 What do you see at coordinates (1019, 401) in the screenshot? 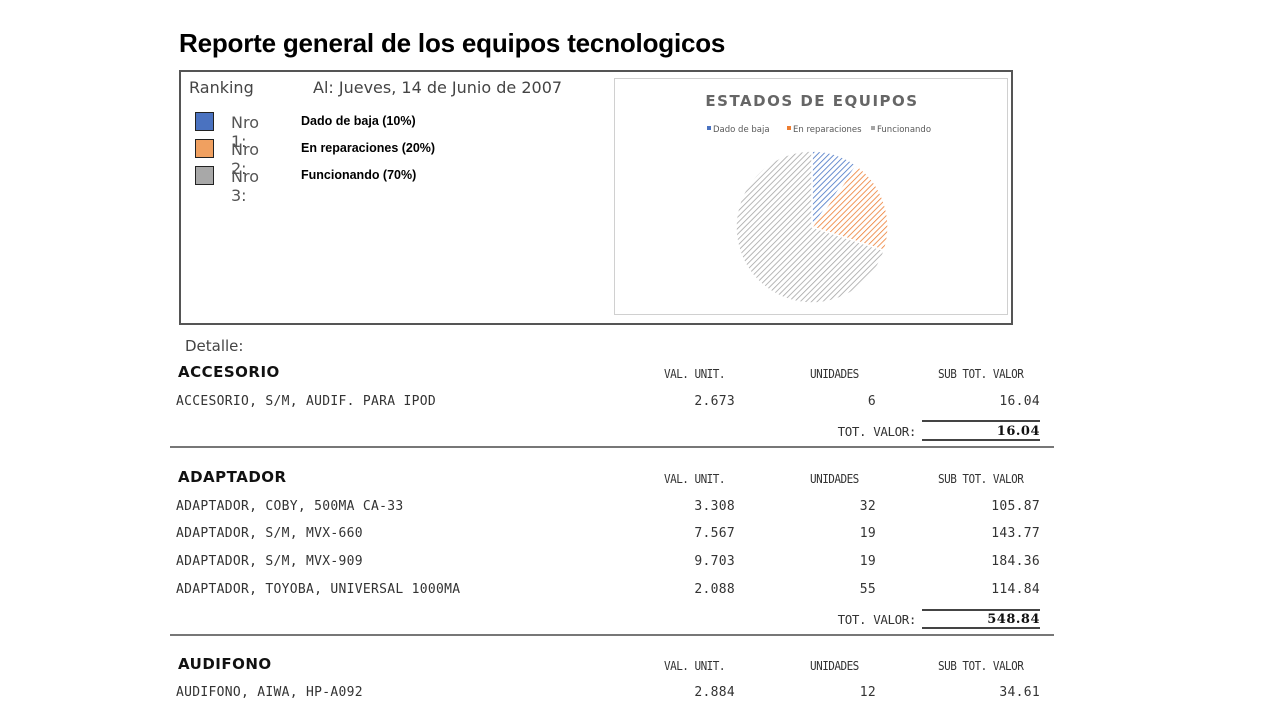
I see `item-subtotal: 16.04` at bounding box center [1019, 401].